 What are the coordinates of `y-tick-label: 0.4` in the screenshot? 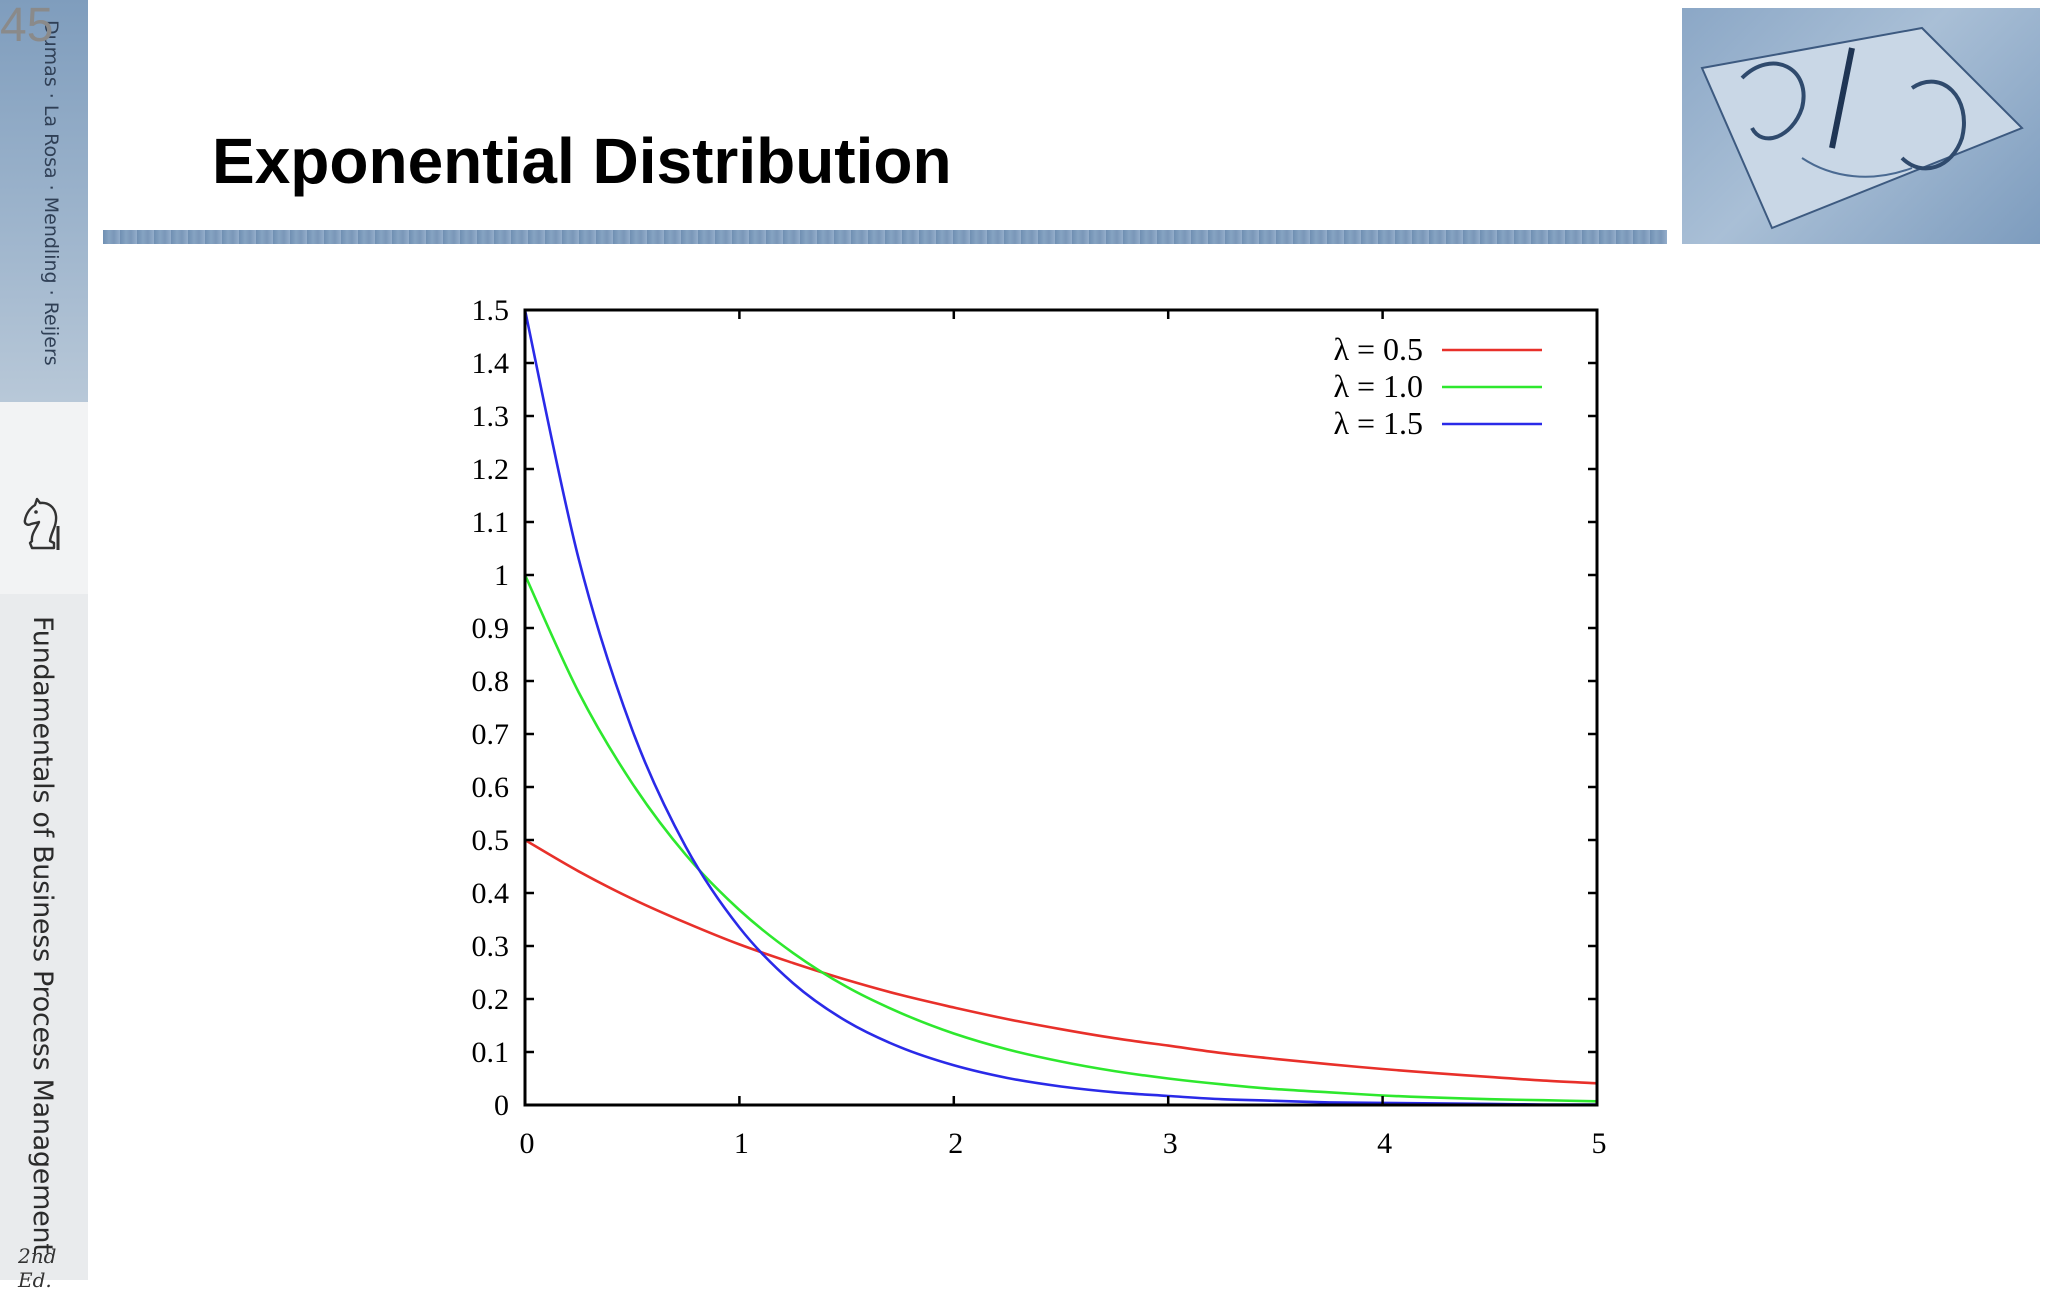 It's located at (491, 893).